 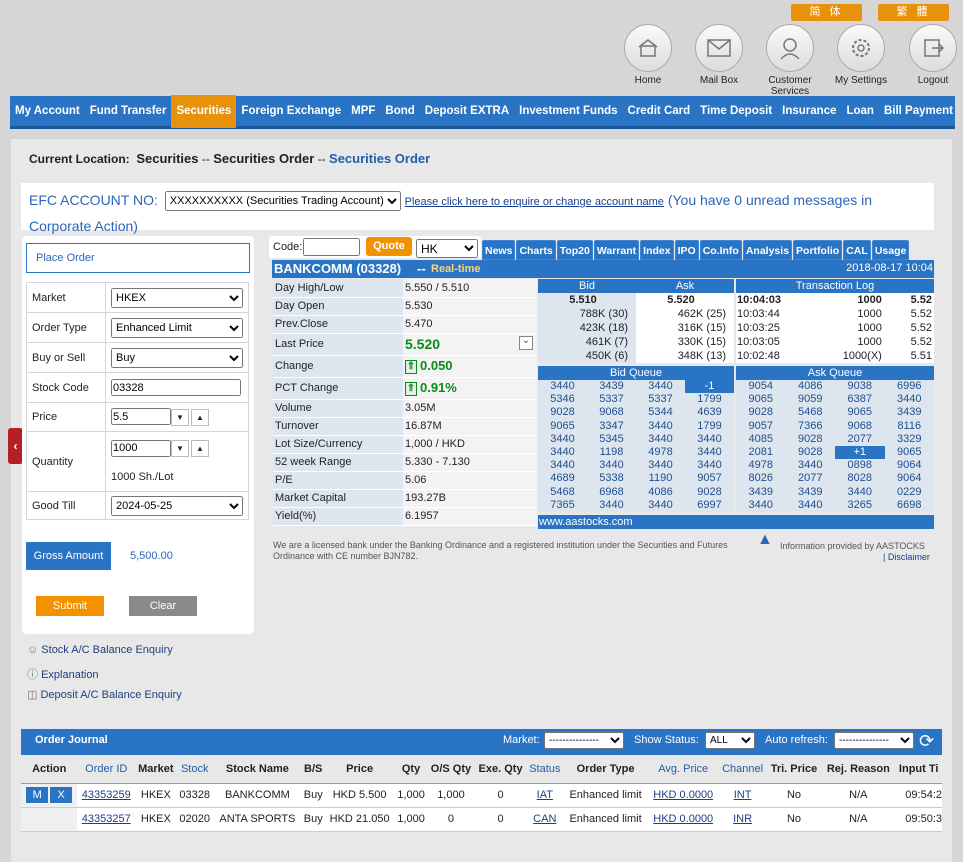 I want to click on journal-id: 43353259, so click(x=106, y=795).